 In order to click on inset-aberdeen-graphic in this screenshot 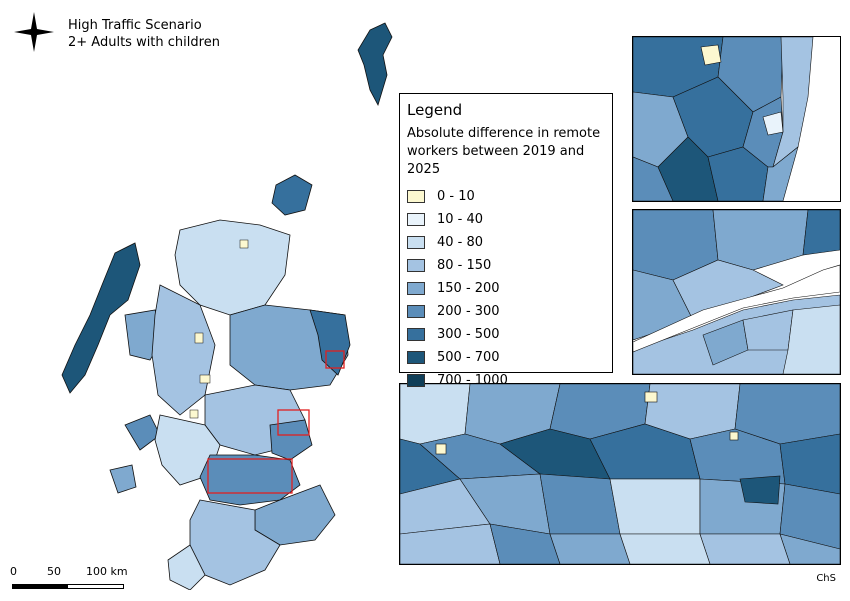, I will do `click(736, 119)`.